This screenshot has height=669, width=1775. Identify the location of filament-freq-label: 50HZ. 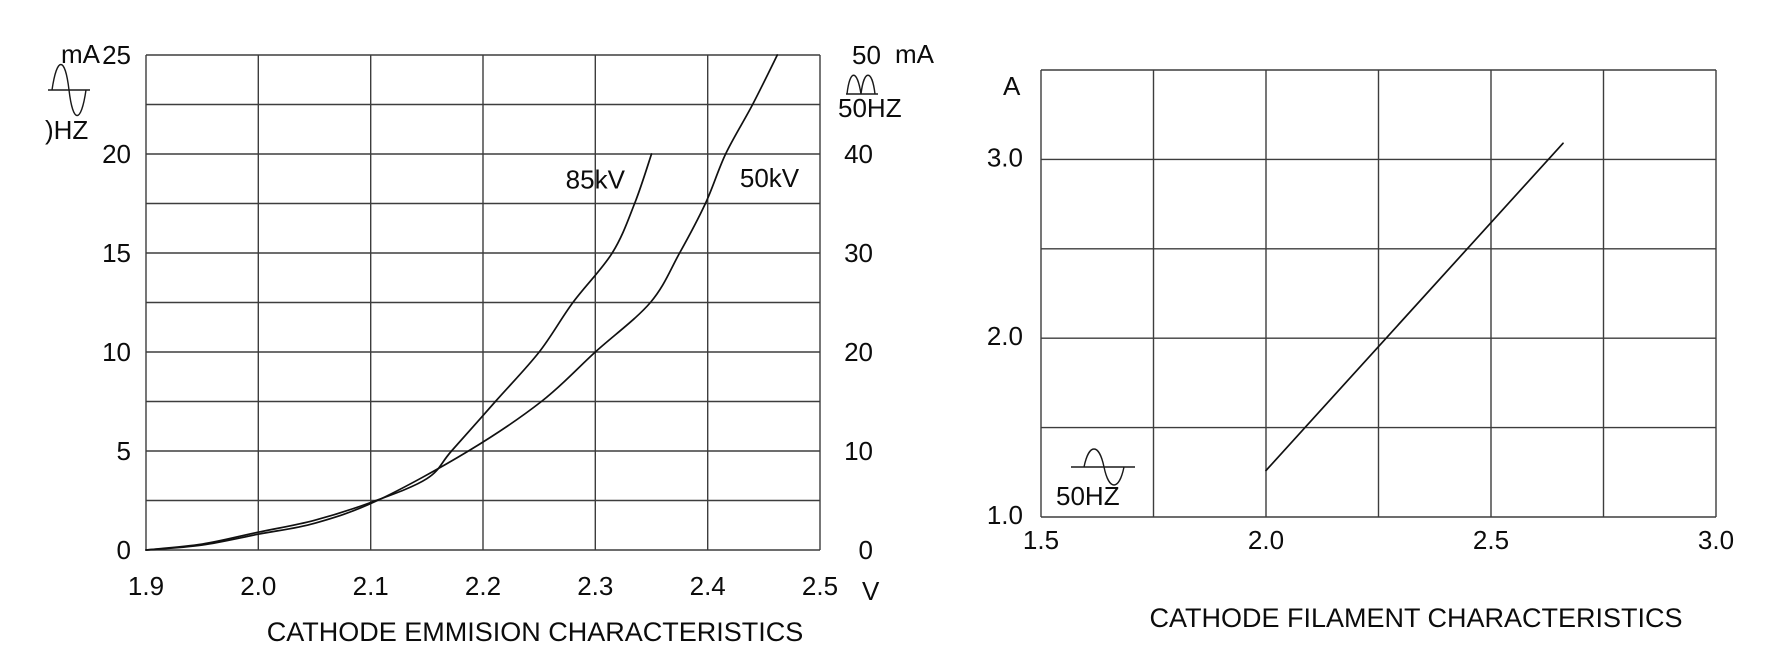
(1088, 496).